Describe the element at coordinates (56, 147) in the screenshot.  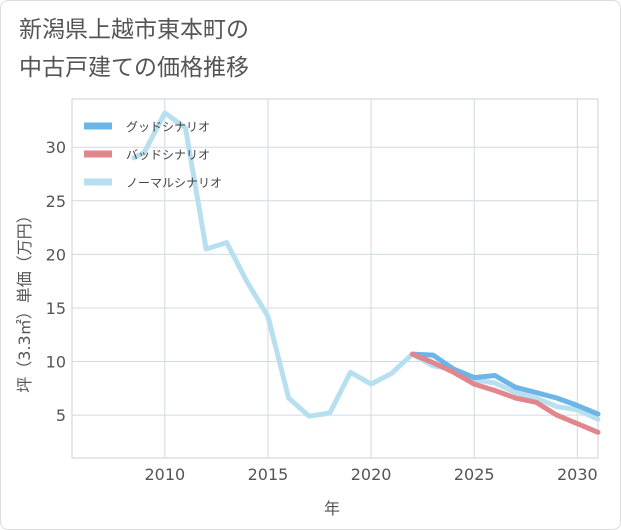
I see `y-tick-label: 30` at that location.